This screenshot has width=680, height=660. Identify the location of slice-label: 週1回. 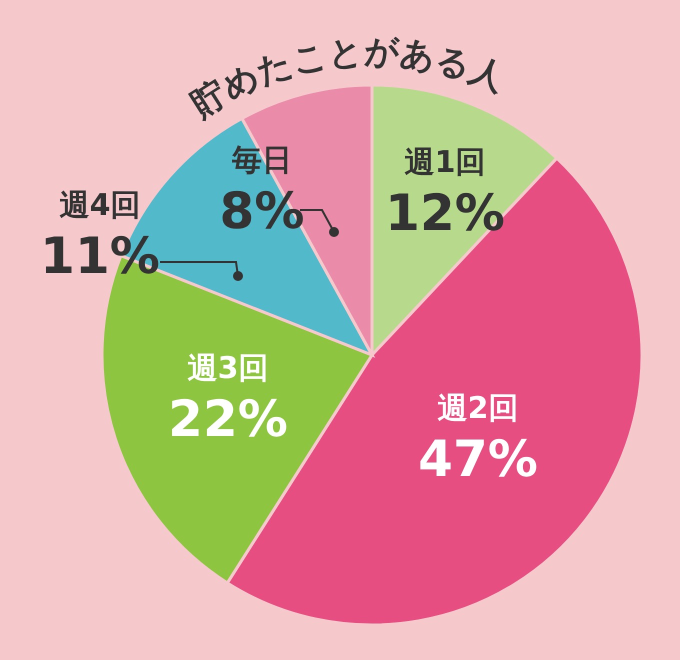
(445, 162).